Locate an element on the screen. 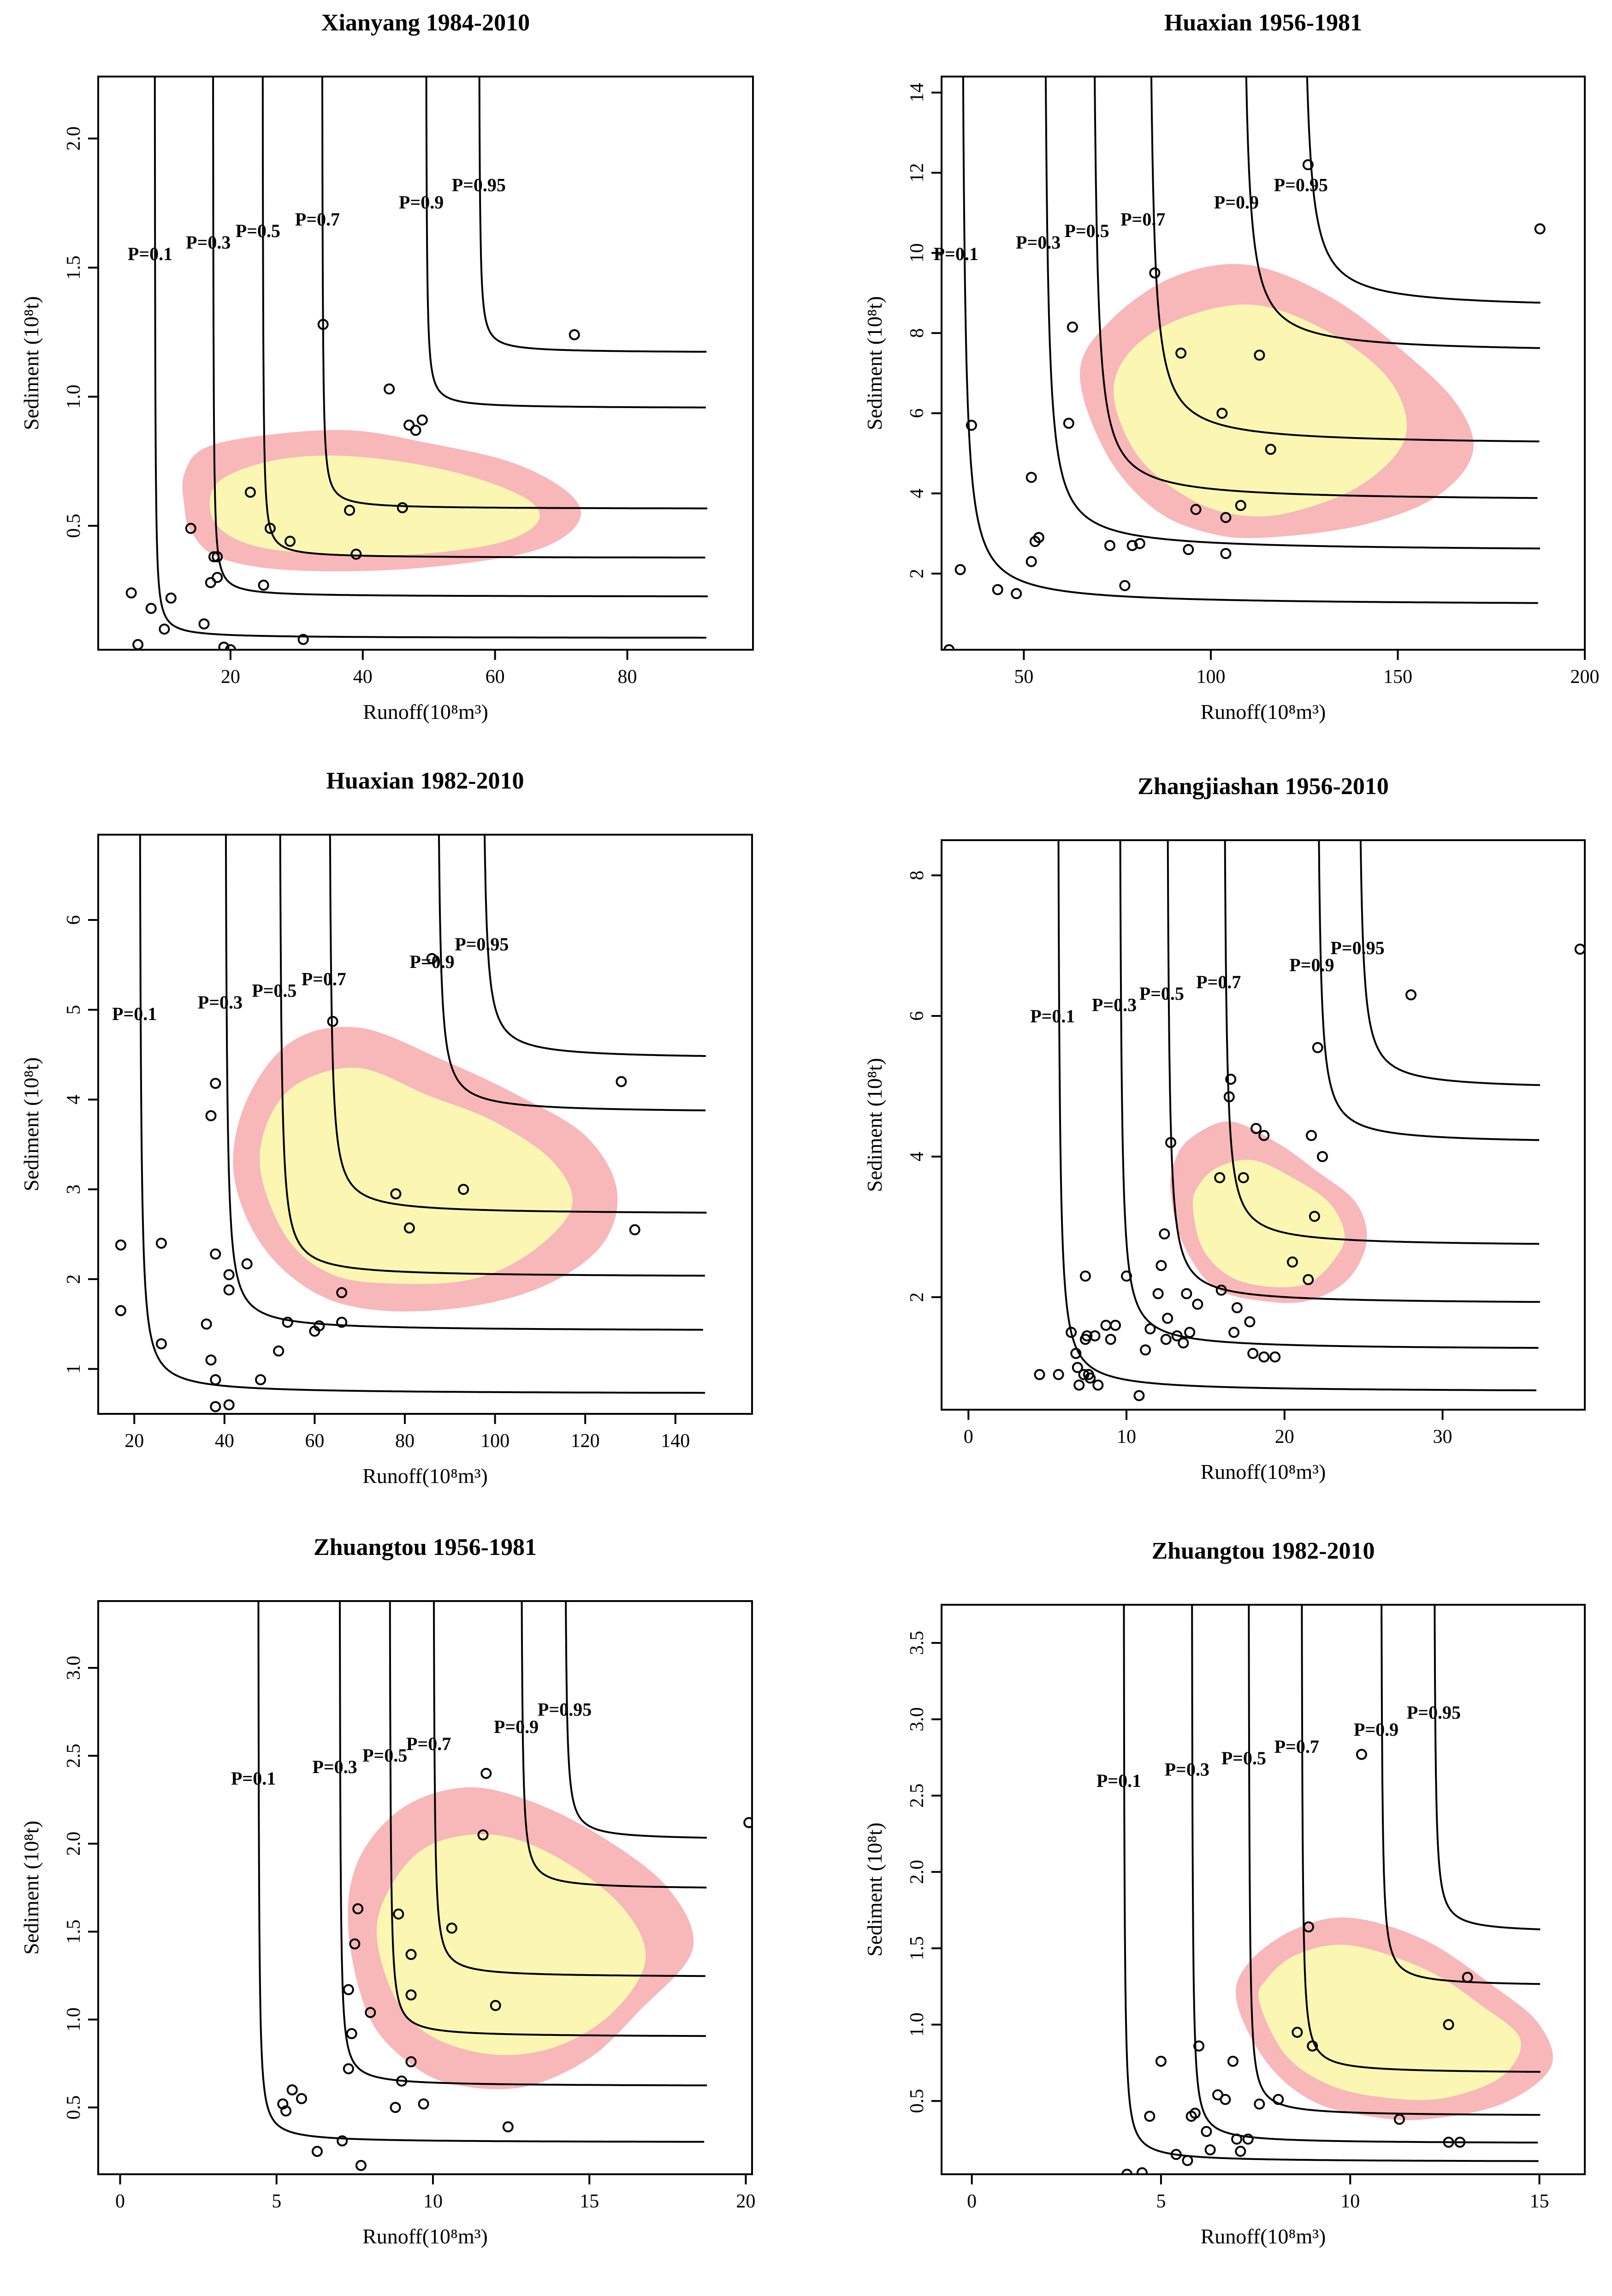  x-tick-label: 15 is located at coordinates (589, 2201).